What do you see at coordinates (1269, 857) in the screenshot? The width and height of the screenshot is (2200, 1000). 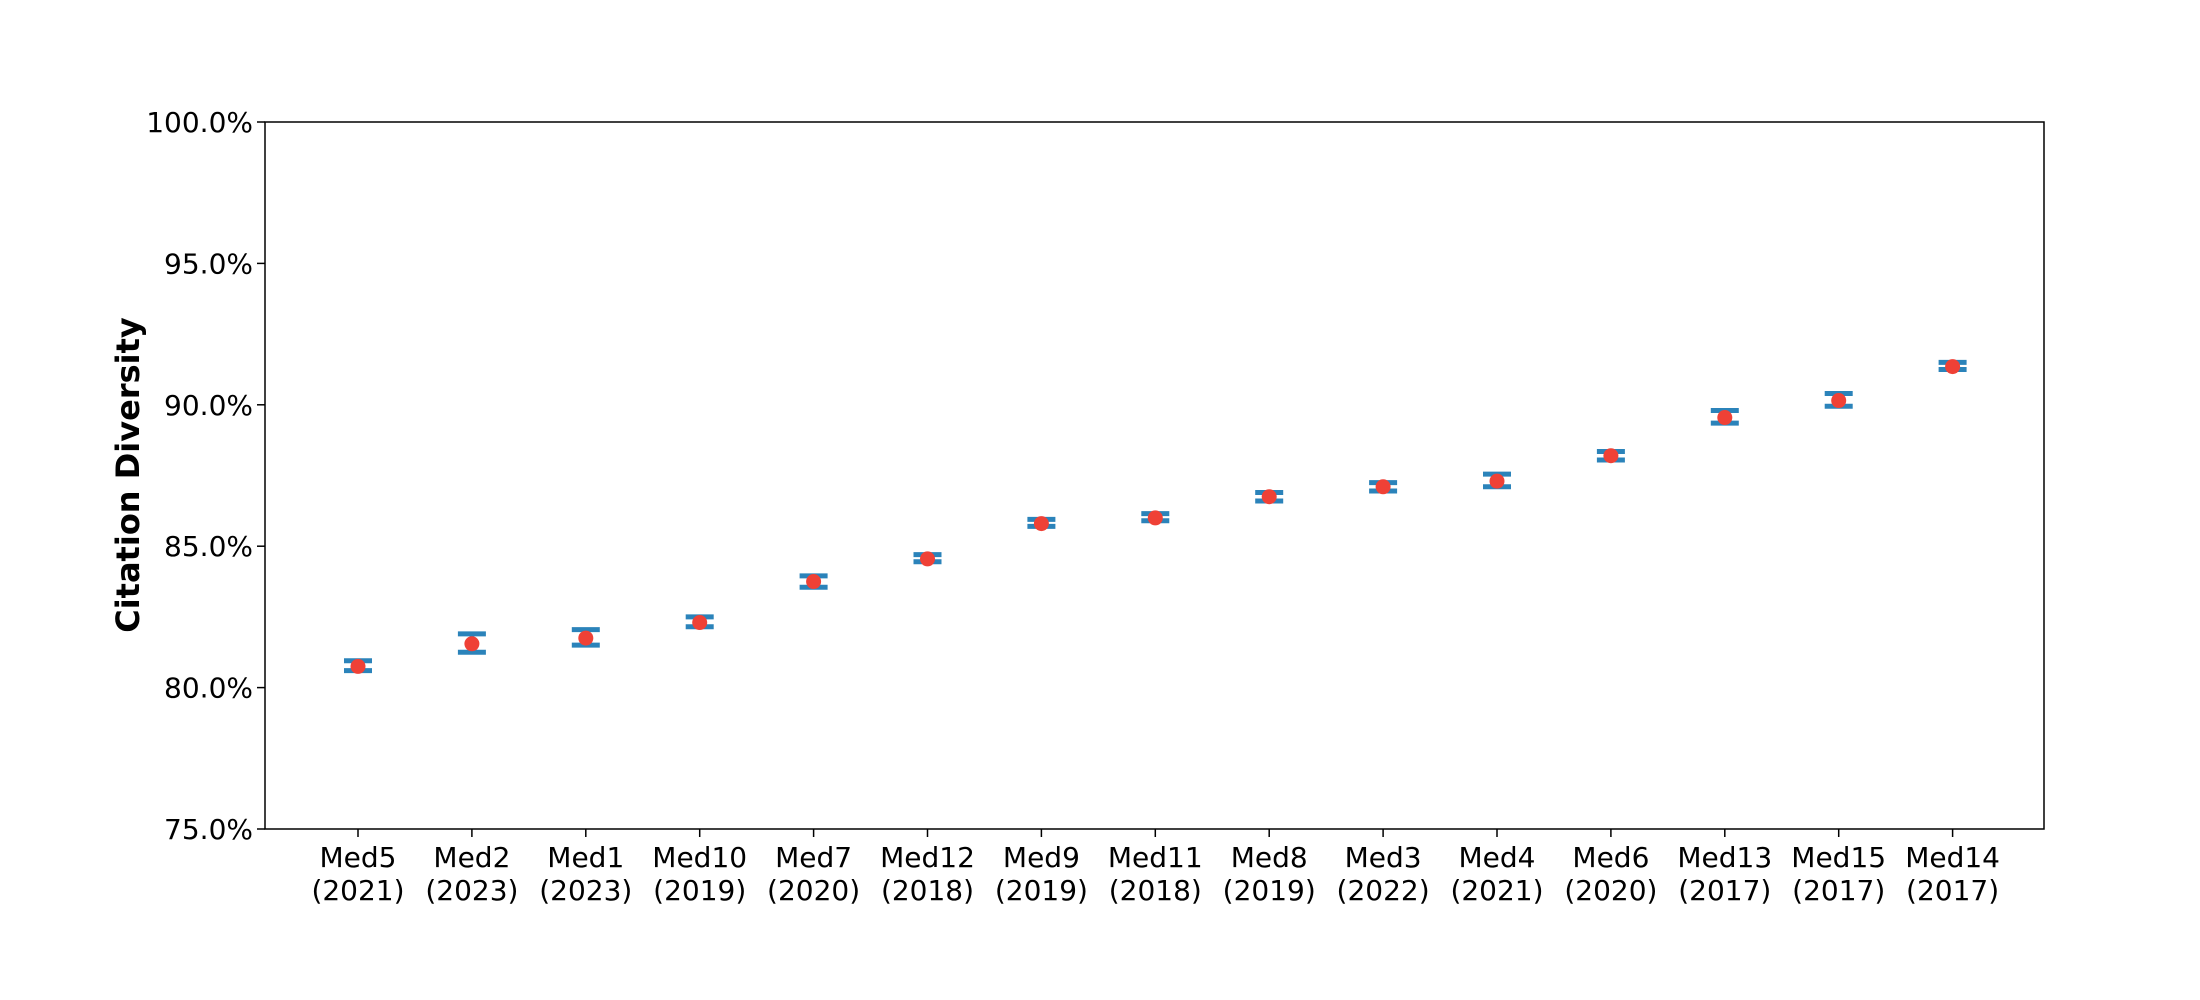 I see `x-tick-label: Med8` at bounding box center [1269, 857].